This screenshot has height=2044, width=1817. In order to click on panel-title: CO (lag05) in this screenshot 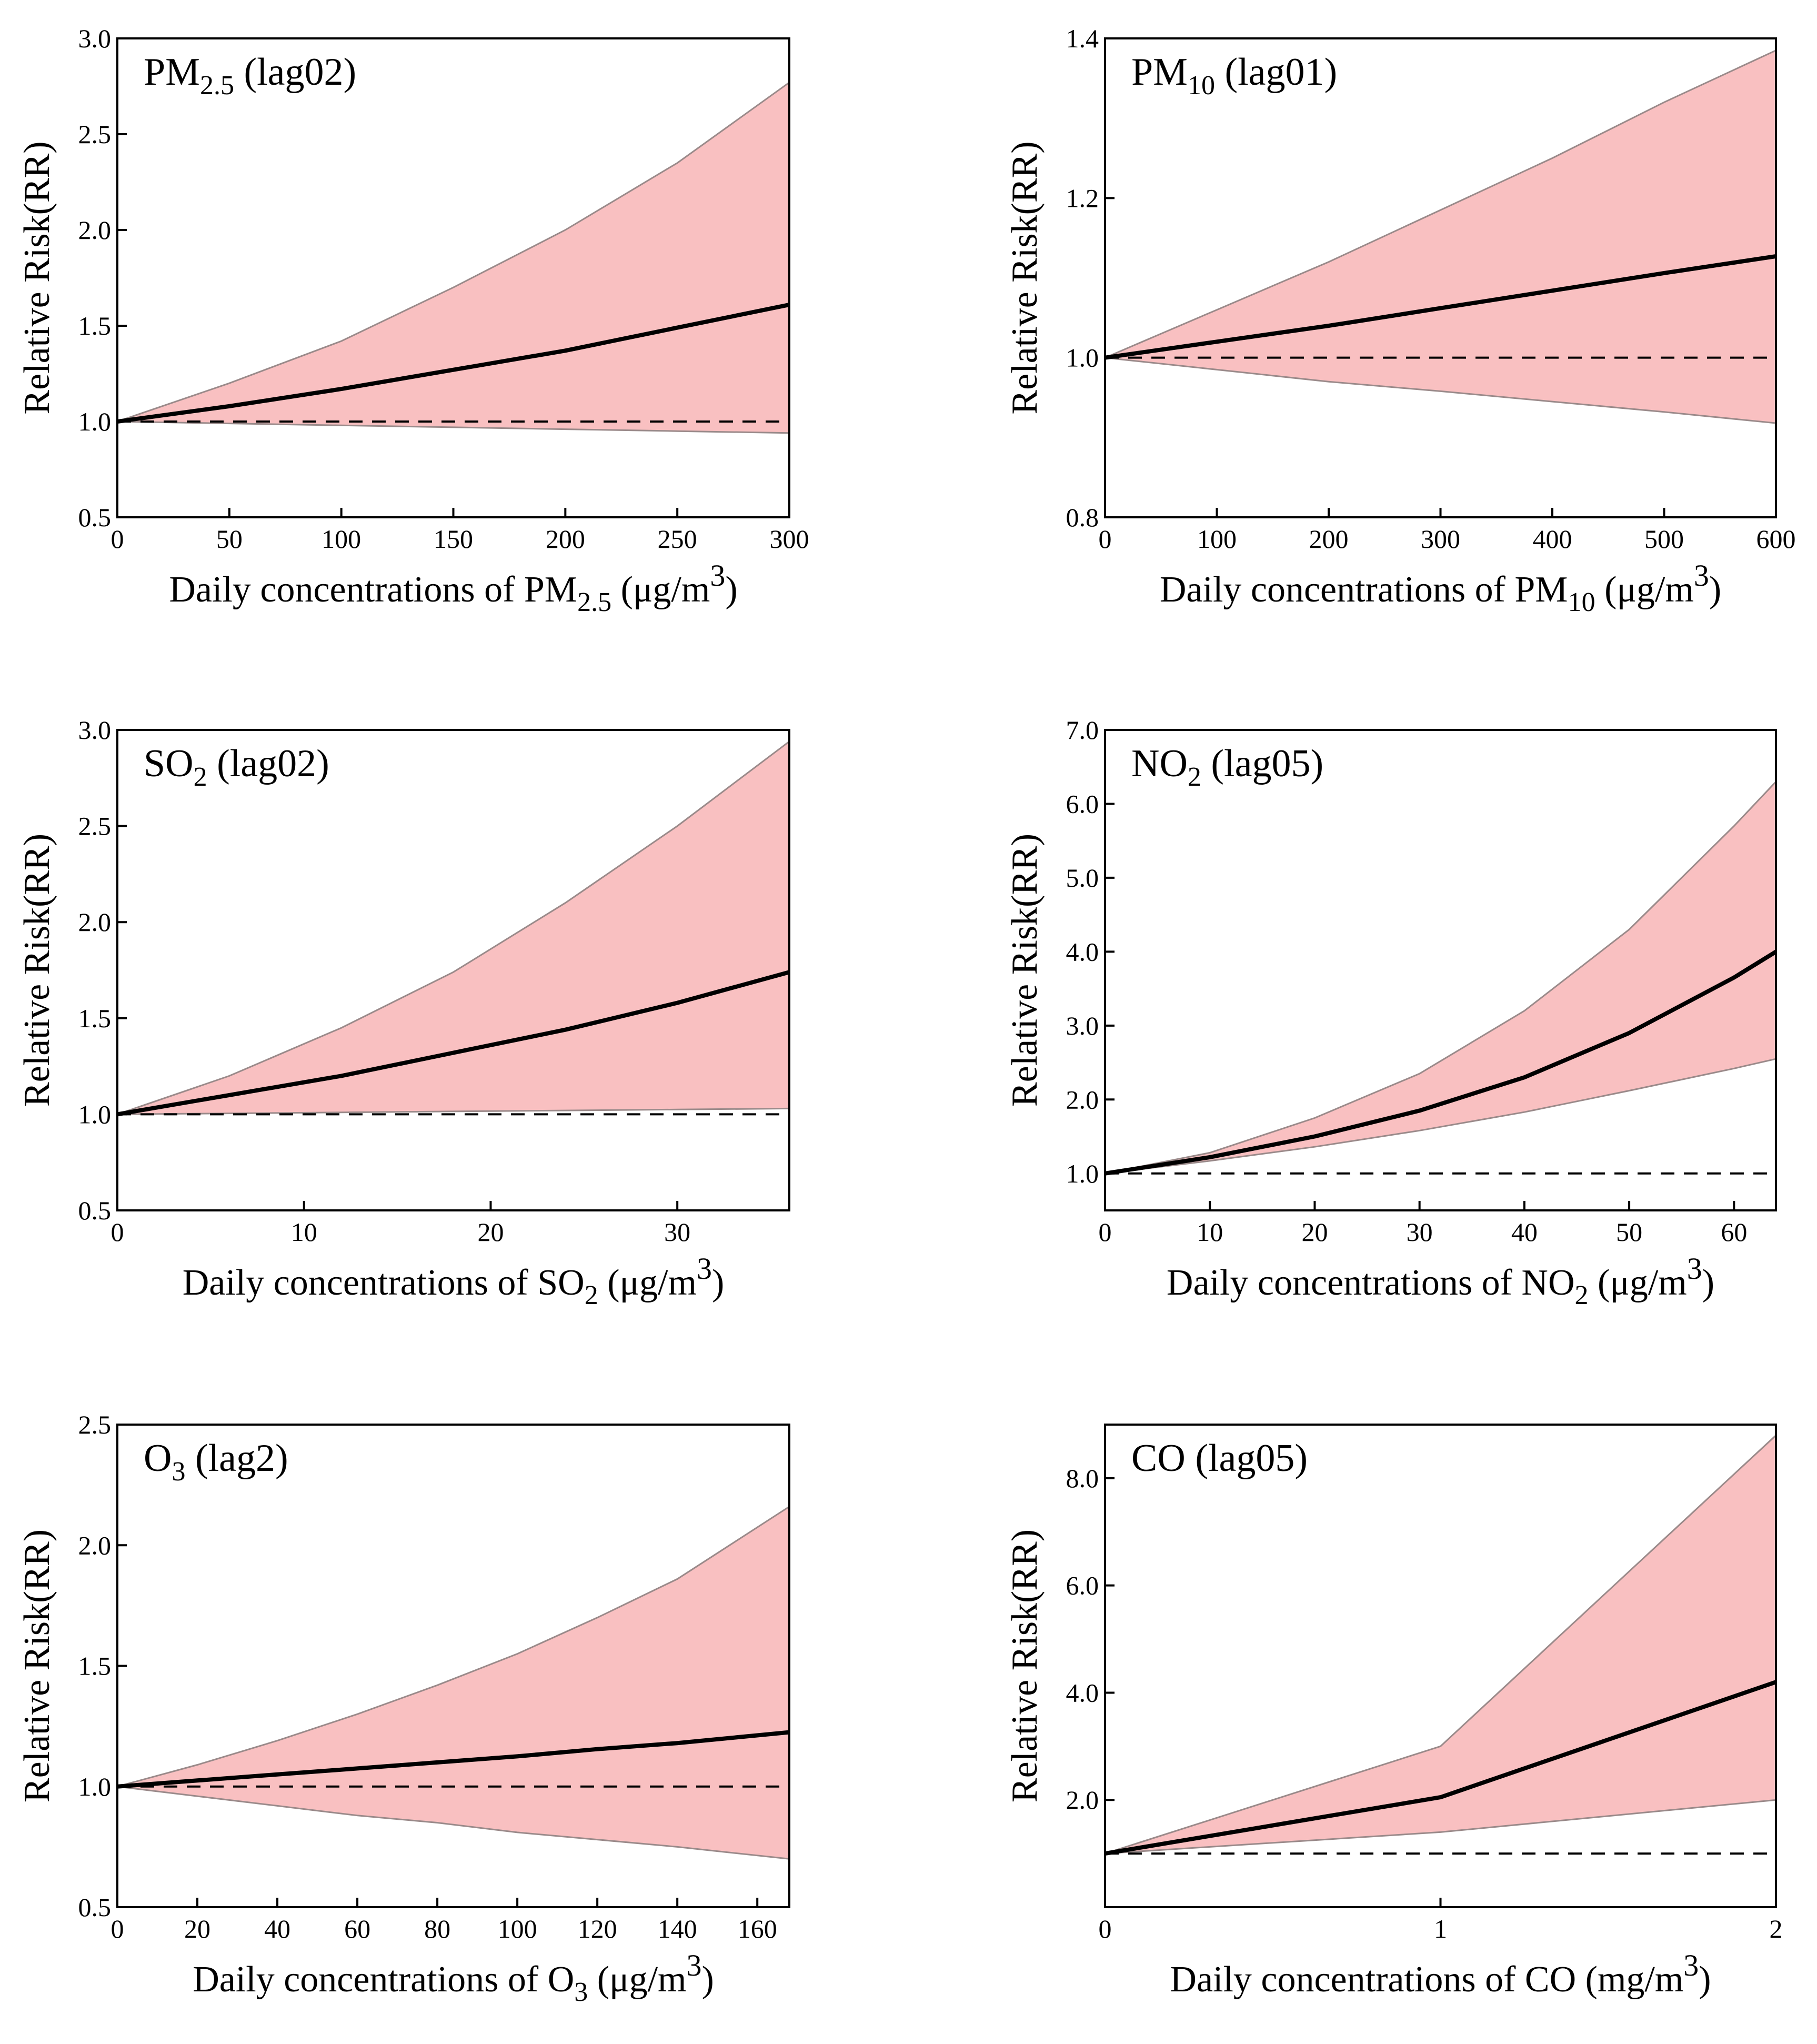, I will do `click(1219, 1458)`.